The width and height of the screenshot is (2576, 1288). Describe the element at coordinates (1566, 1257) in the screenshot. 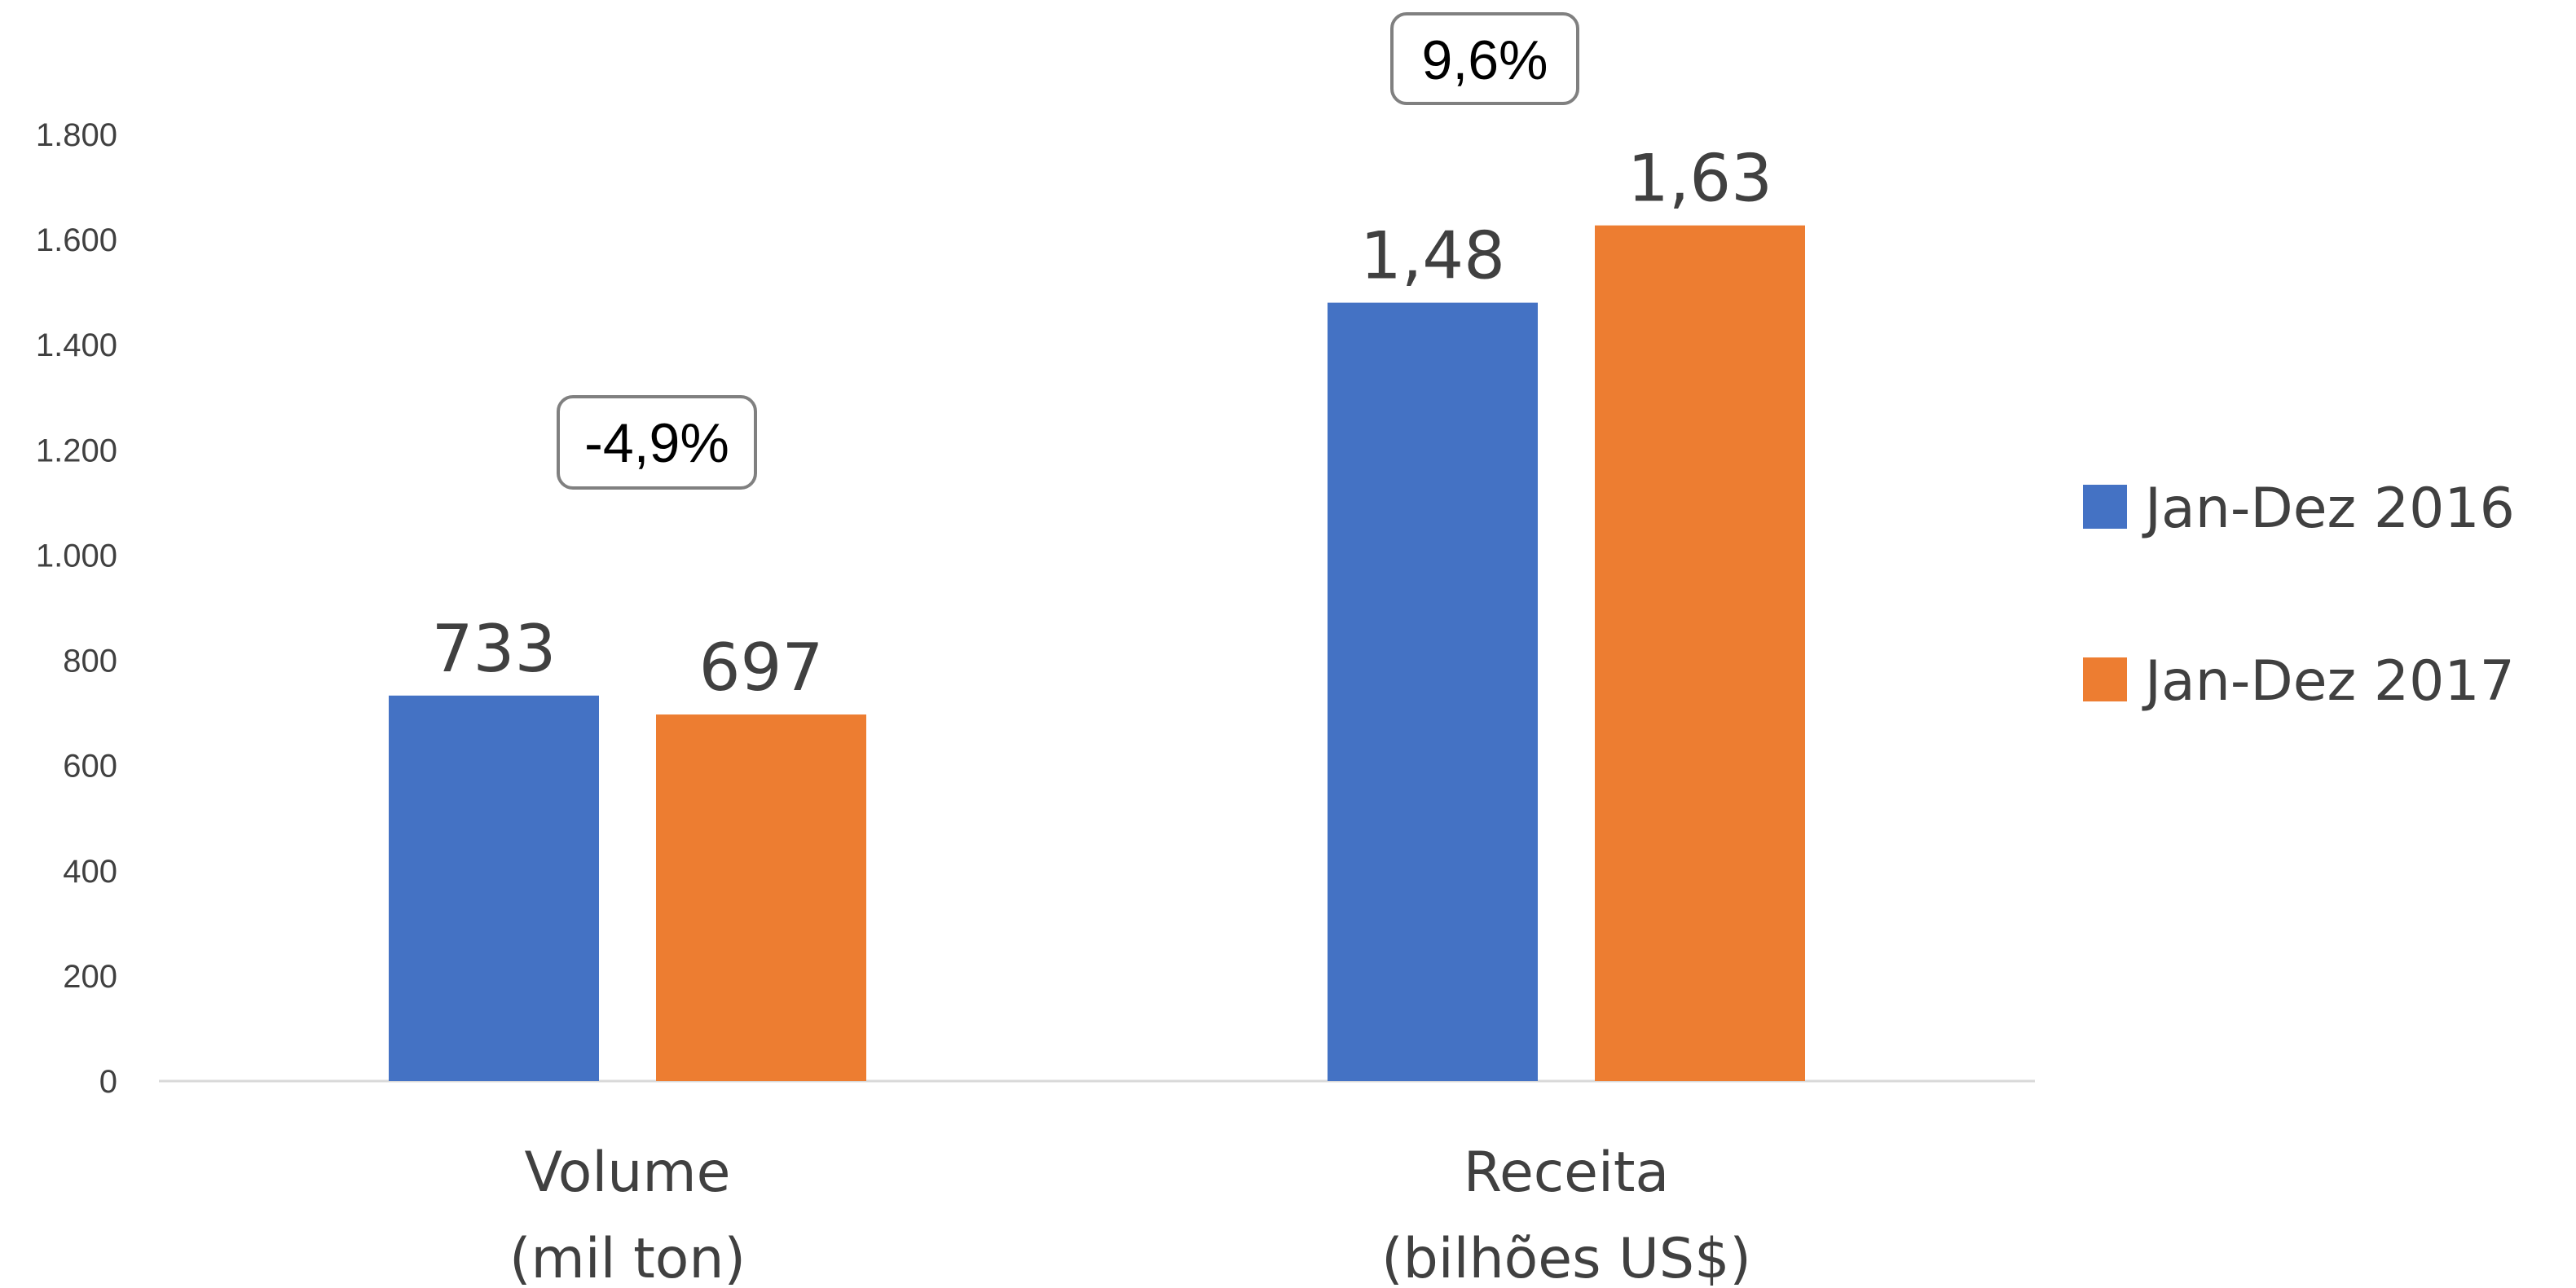

I see `category-label: (bilhões US$)` at that location.